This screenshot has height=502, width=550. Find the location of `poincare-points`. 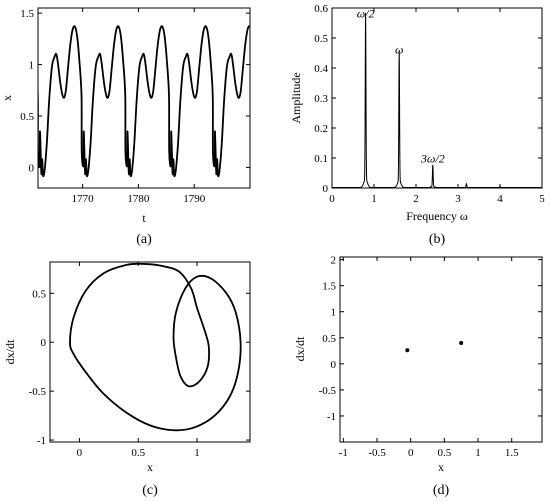

poincare-points is located at coordinates (434, 346).